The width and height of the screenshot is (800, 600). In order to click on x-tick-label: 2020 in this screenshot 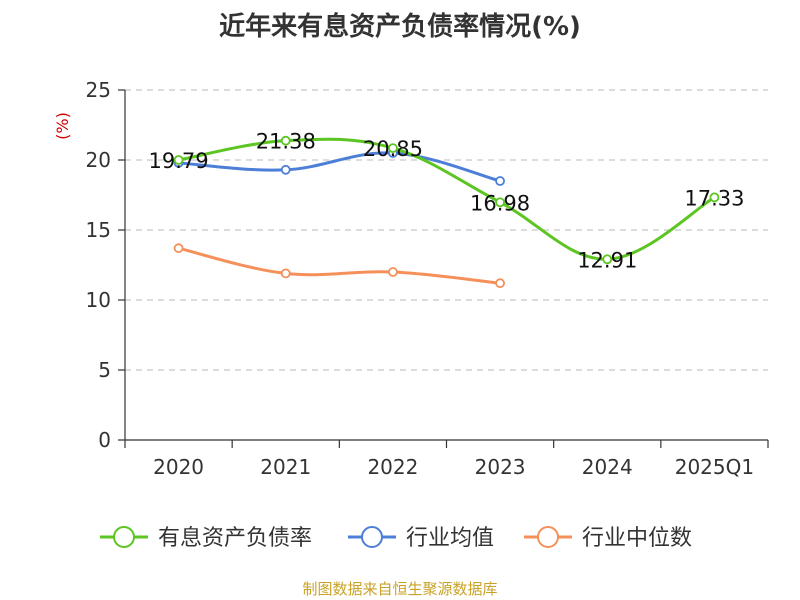, I will do `click(178, 467)`.